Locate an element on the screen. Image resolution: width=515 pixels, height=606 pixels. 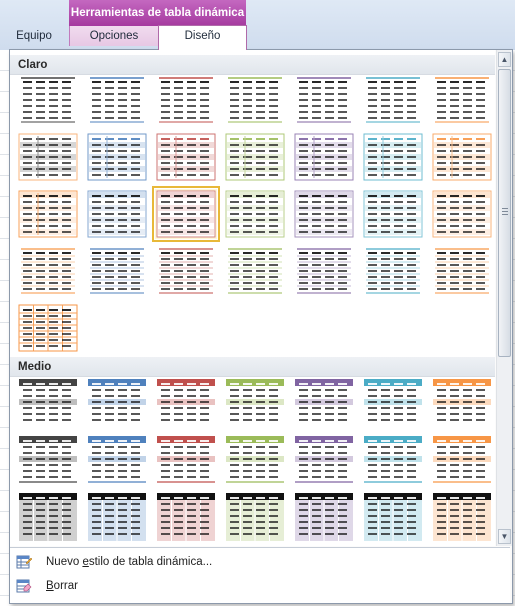
scroll-up-button: ▲ is located at coordinates (504, 59).